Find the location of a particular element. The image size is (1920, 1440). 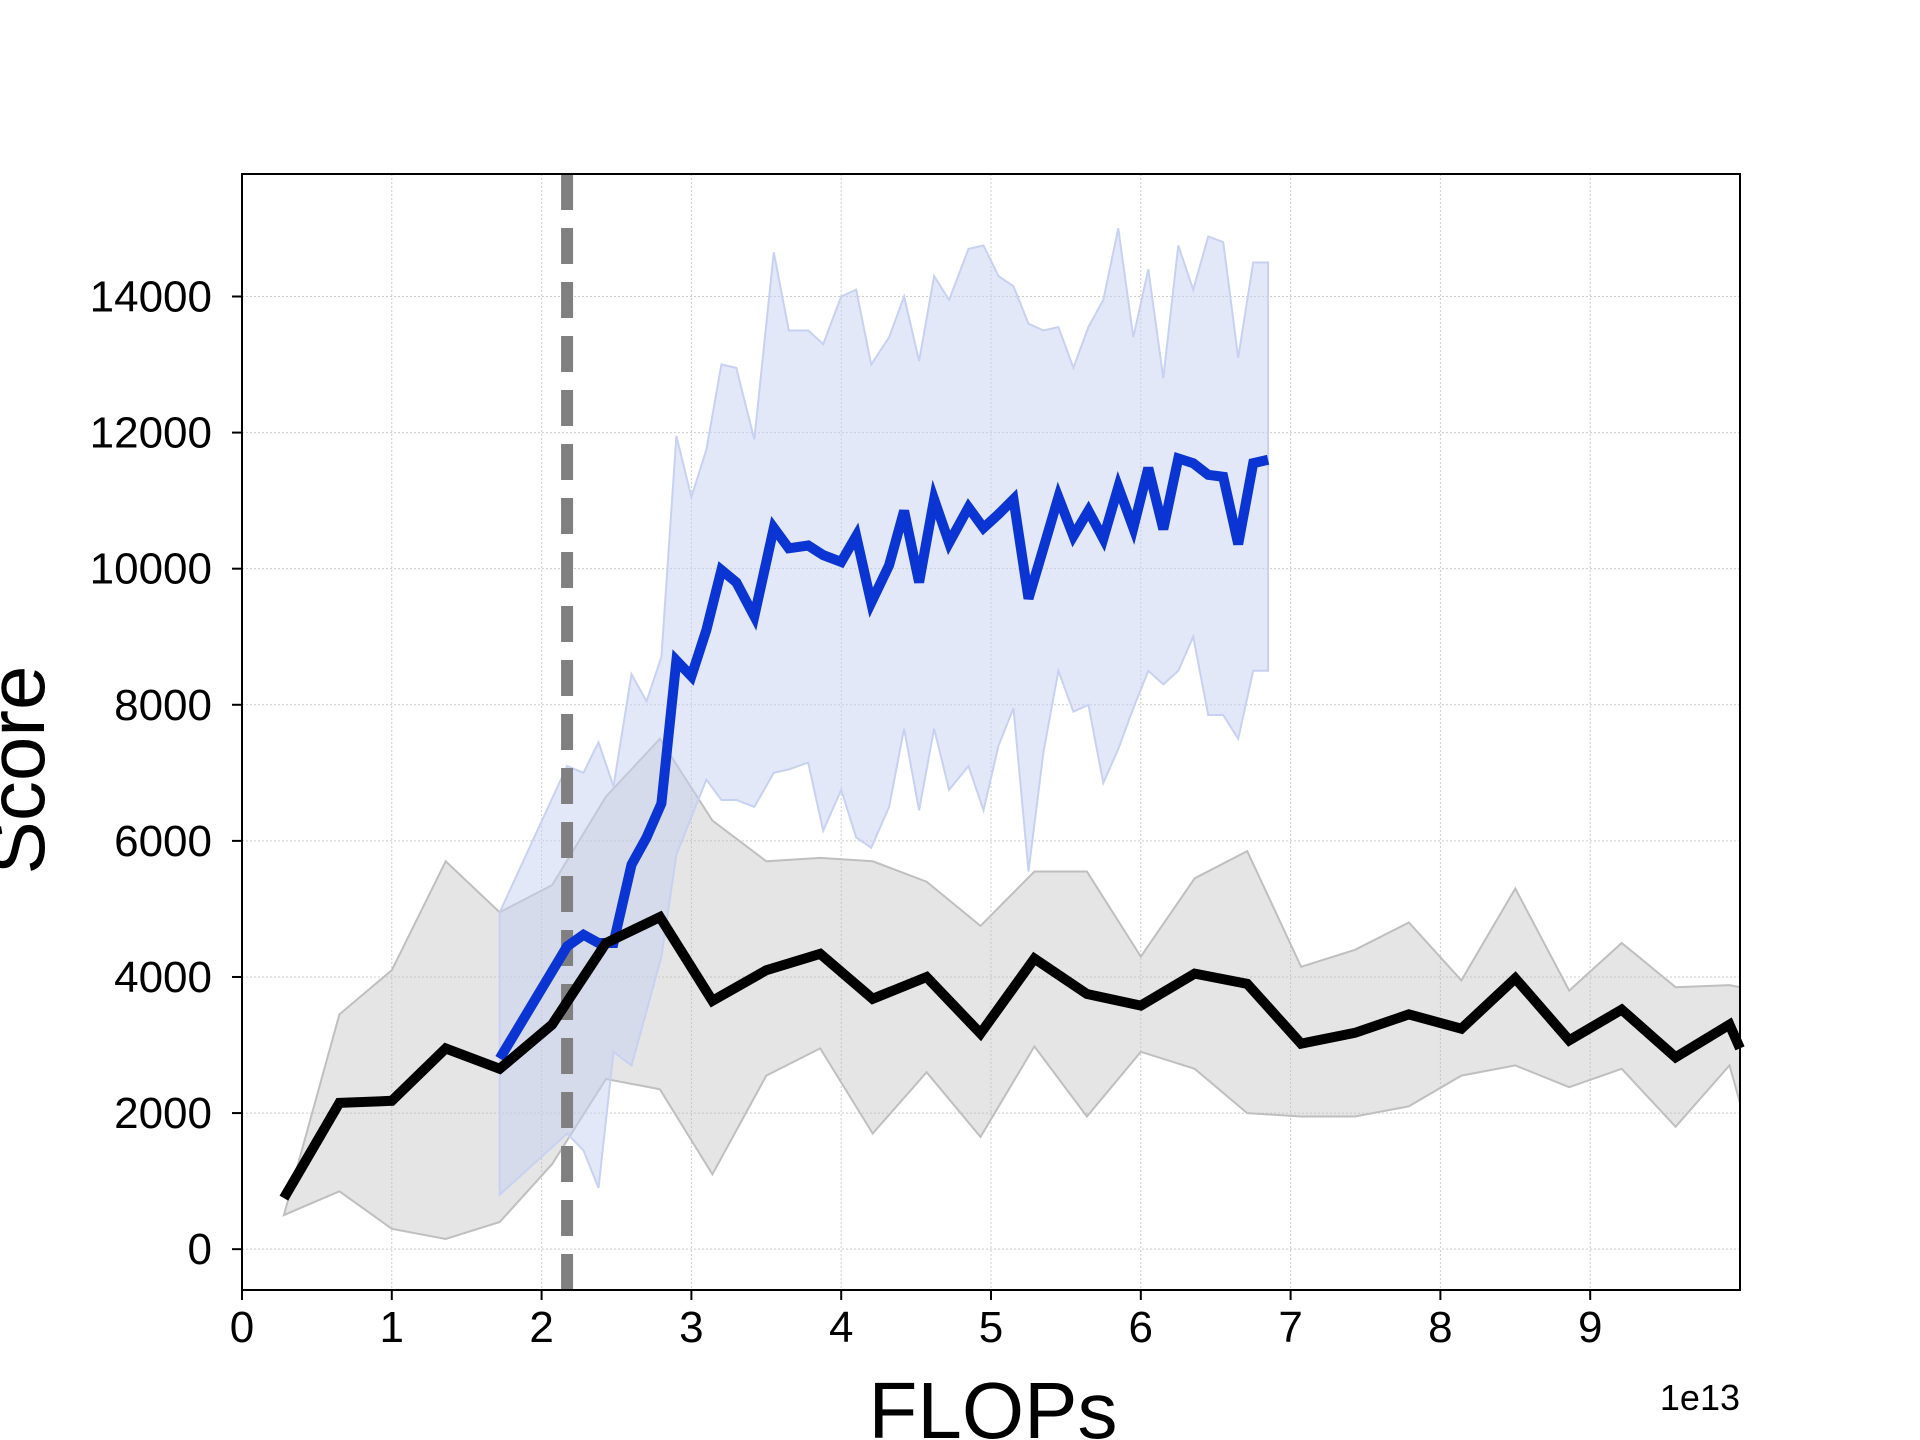

y-tick-label: 2000 is located at coordinates (163, 1113).